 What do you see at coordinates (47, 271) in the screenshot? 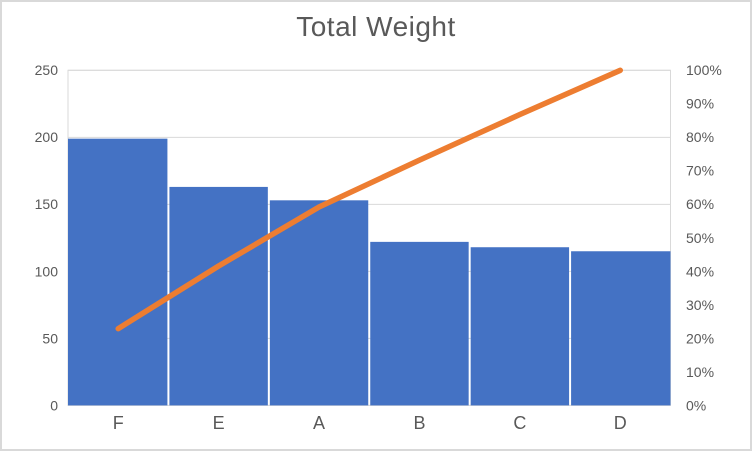
I see `left-axis-tick: 100` at bounding box center [47, 271].